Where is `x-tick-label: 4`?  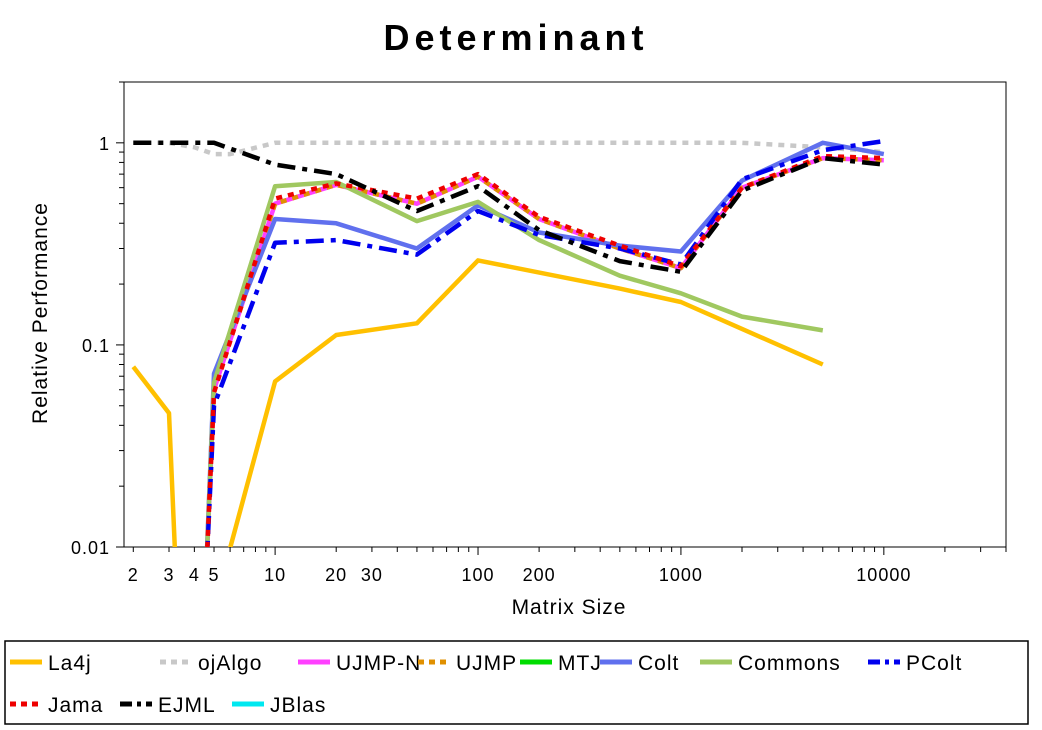
x-tick-label: 4 is located at coordinates (194, 575).